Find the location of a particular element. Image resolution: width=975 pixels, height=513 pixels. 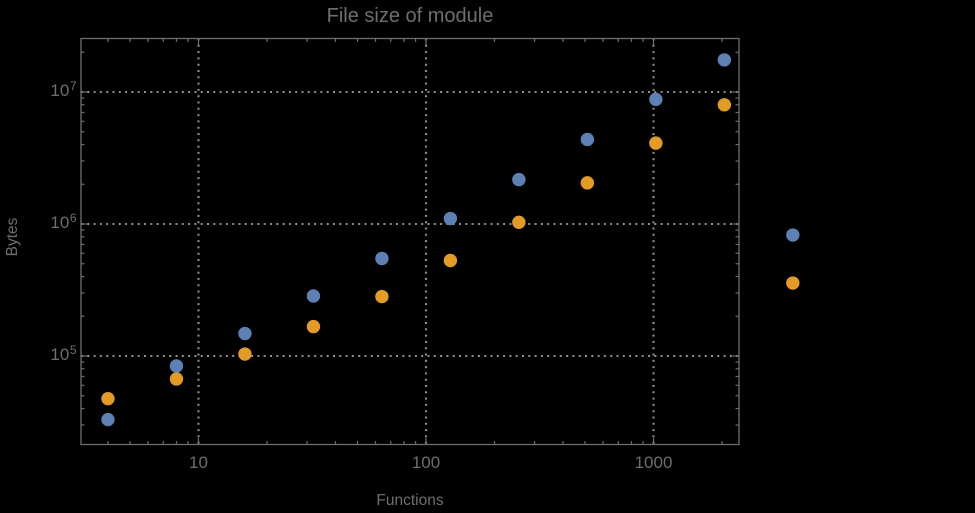

y-tick-label: 10⁷ is located at coordinates (63, 89).